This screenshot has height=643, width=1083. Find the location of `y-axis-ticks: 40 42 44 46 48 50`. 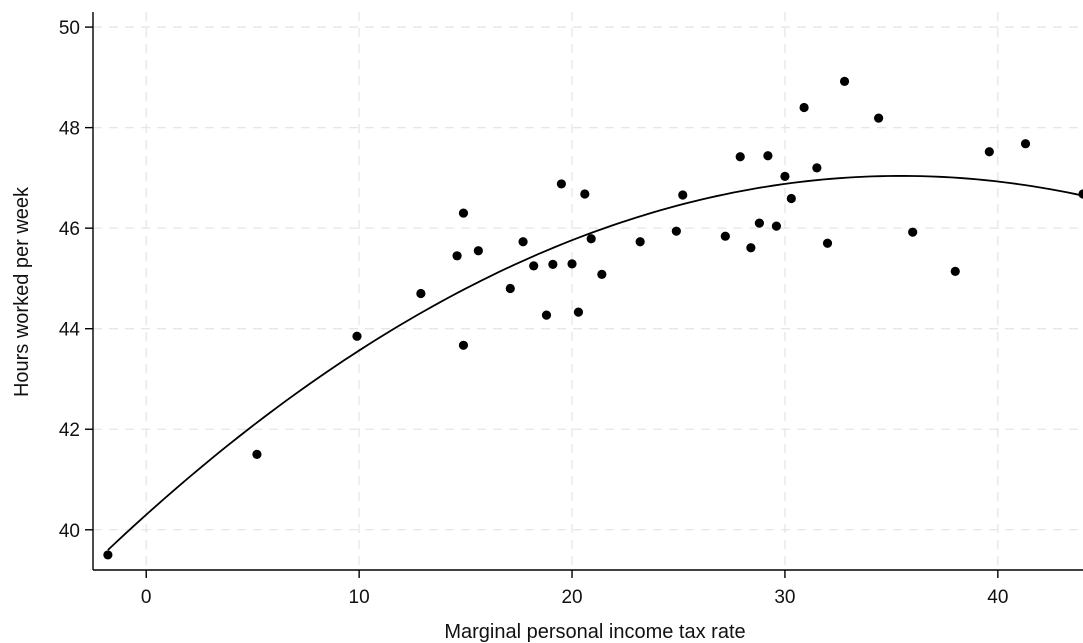

y-axis-ticks: 40 42 44 46 48 50 is located at coordinates (76, 280).